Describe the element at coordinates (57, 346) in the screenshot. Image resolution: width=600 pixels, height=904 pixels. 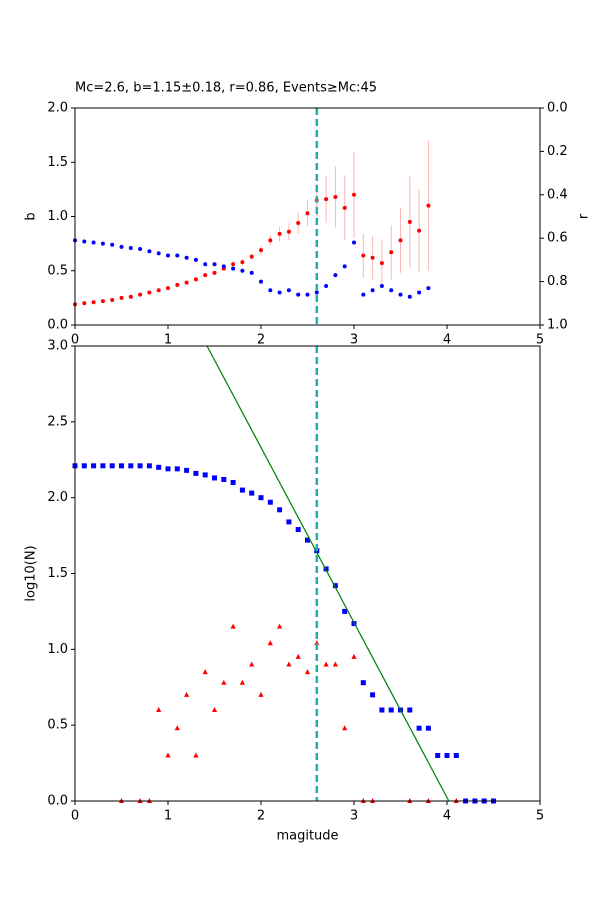
I see `y-tick-label: 3.0` at that location.